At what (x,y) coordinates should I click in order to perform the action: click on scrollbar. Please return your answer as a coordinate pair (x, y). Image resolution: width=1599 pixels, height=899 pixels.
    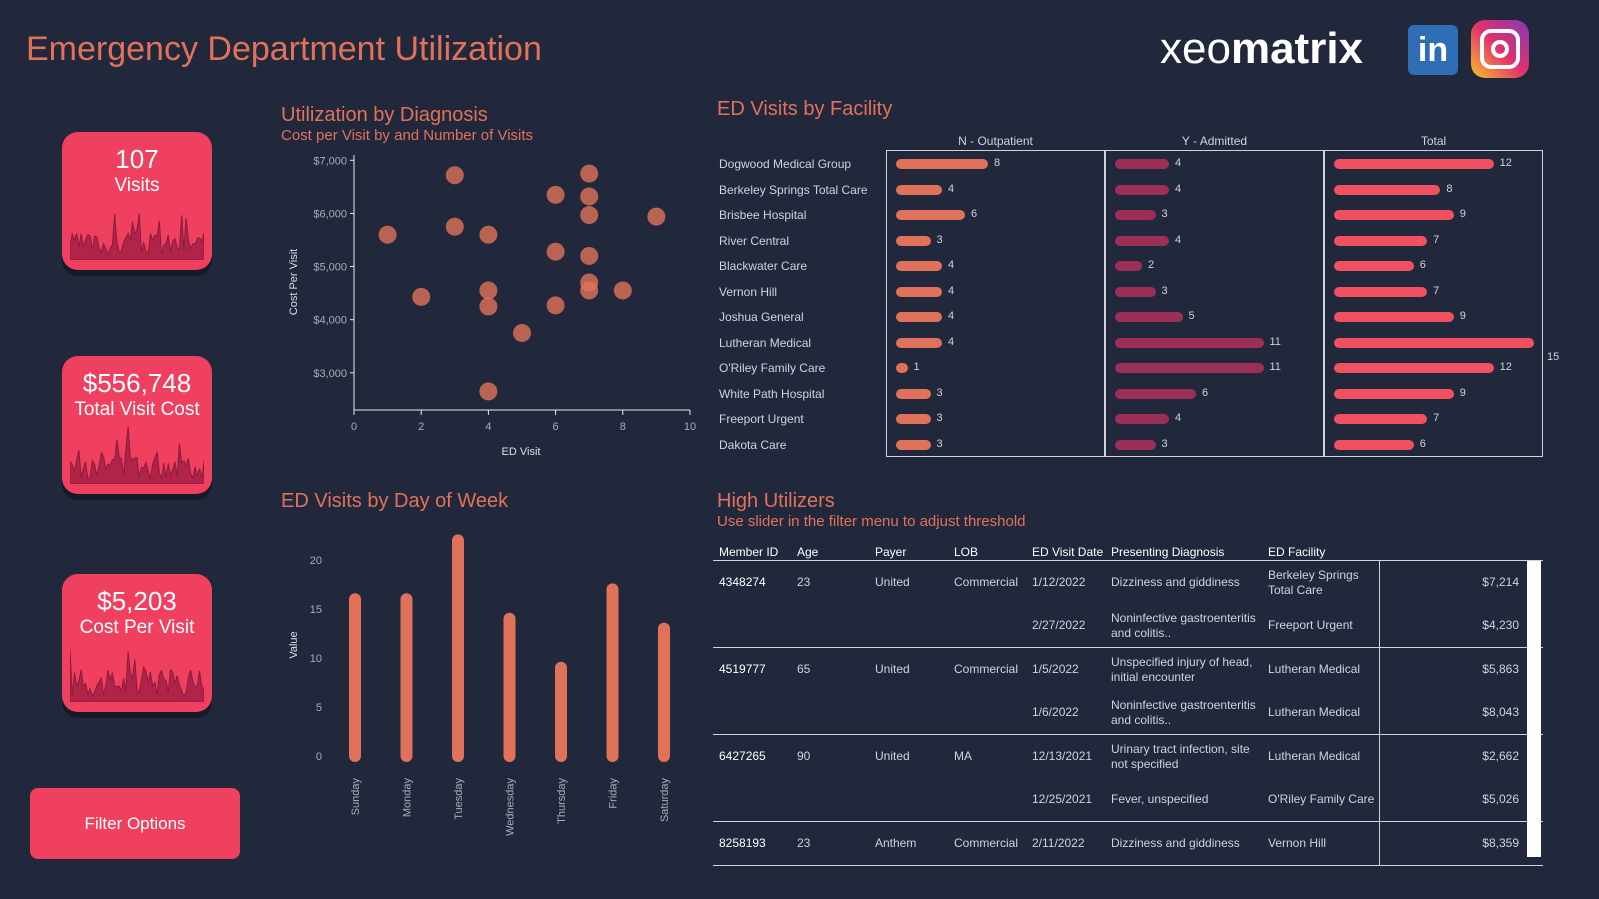
    Looking at the image, I should click on (1534, 709).